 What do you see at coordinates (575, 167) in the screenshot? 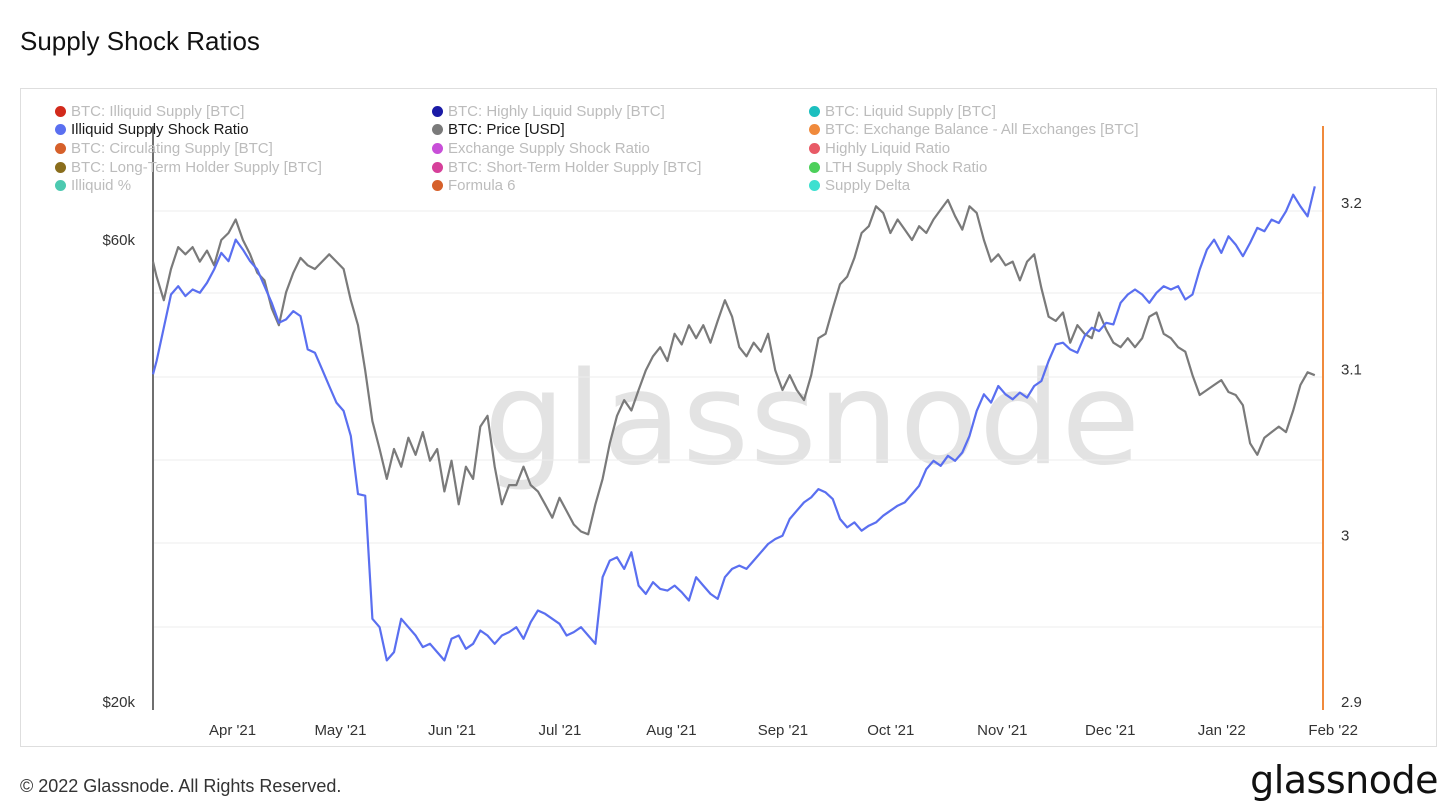
I see `legend-label: BTC: Short-Term Holder Supply [BTC]` at bounding box center [575, 167].